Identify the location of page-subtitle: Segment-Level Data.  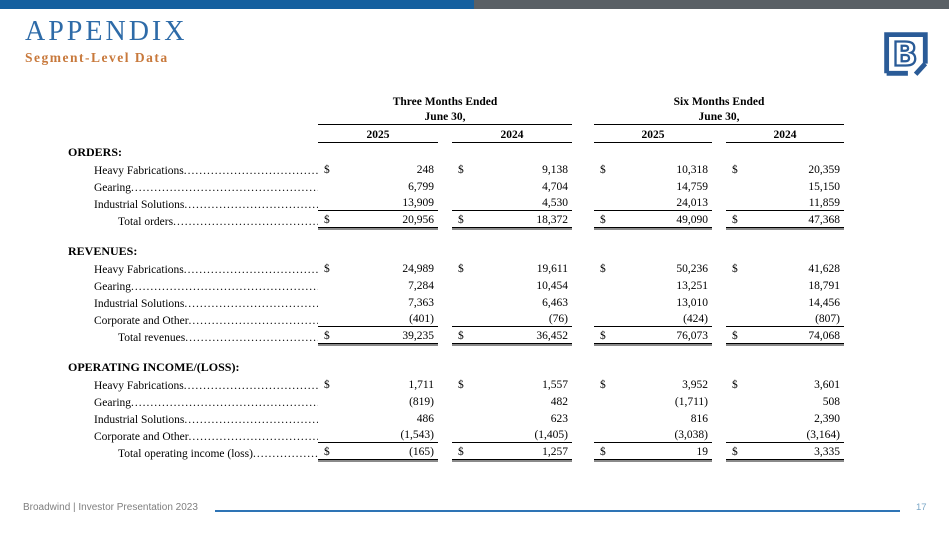
(97, 57).